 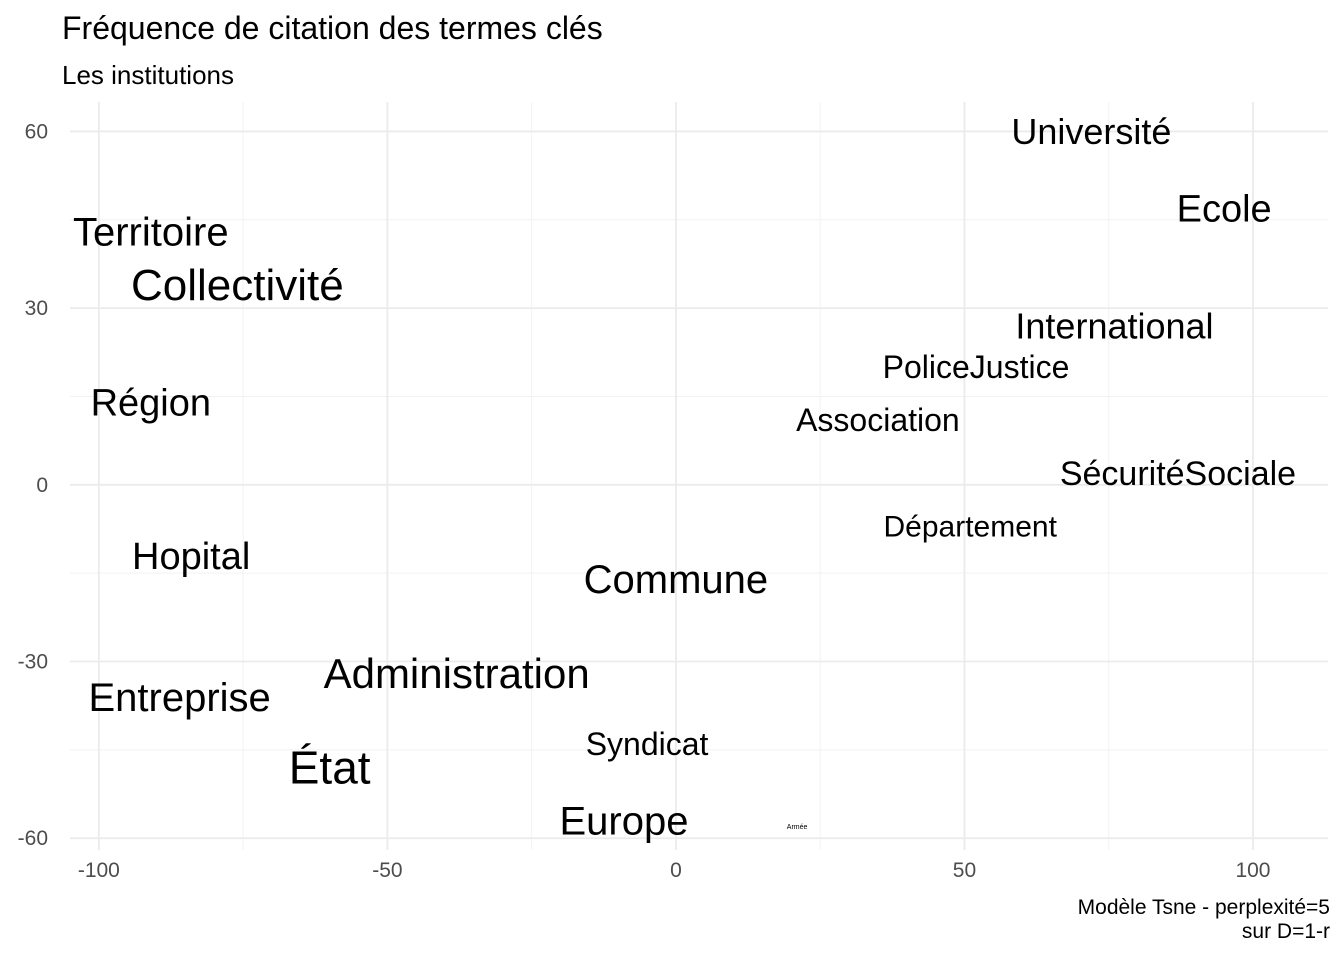 What do you see at coordinates (237, 285) in the screenshot?
I see `word-label: Collectivité` at bounding box center [237, 285].